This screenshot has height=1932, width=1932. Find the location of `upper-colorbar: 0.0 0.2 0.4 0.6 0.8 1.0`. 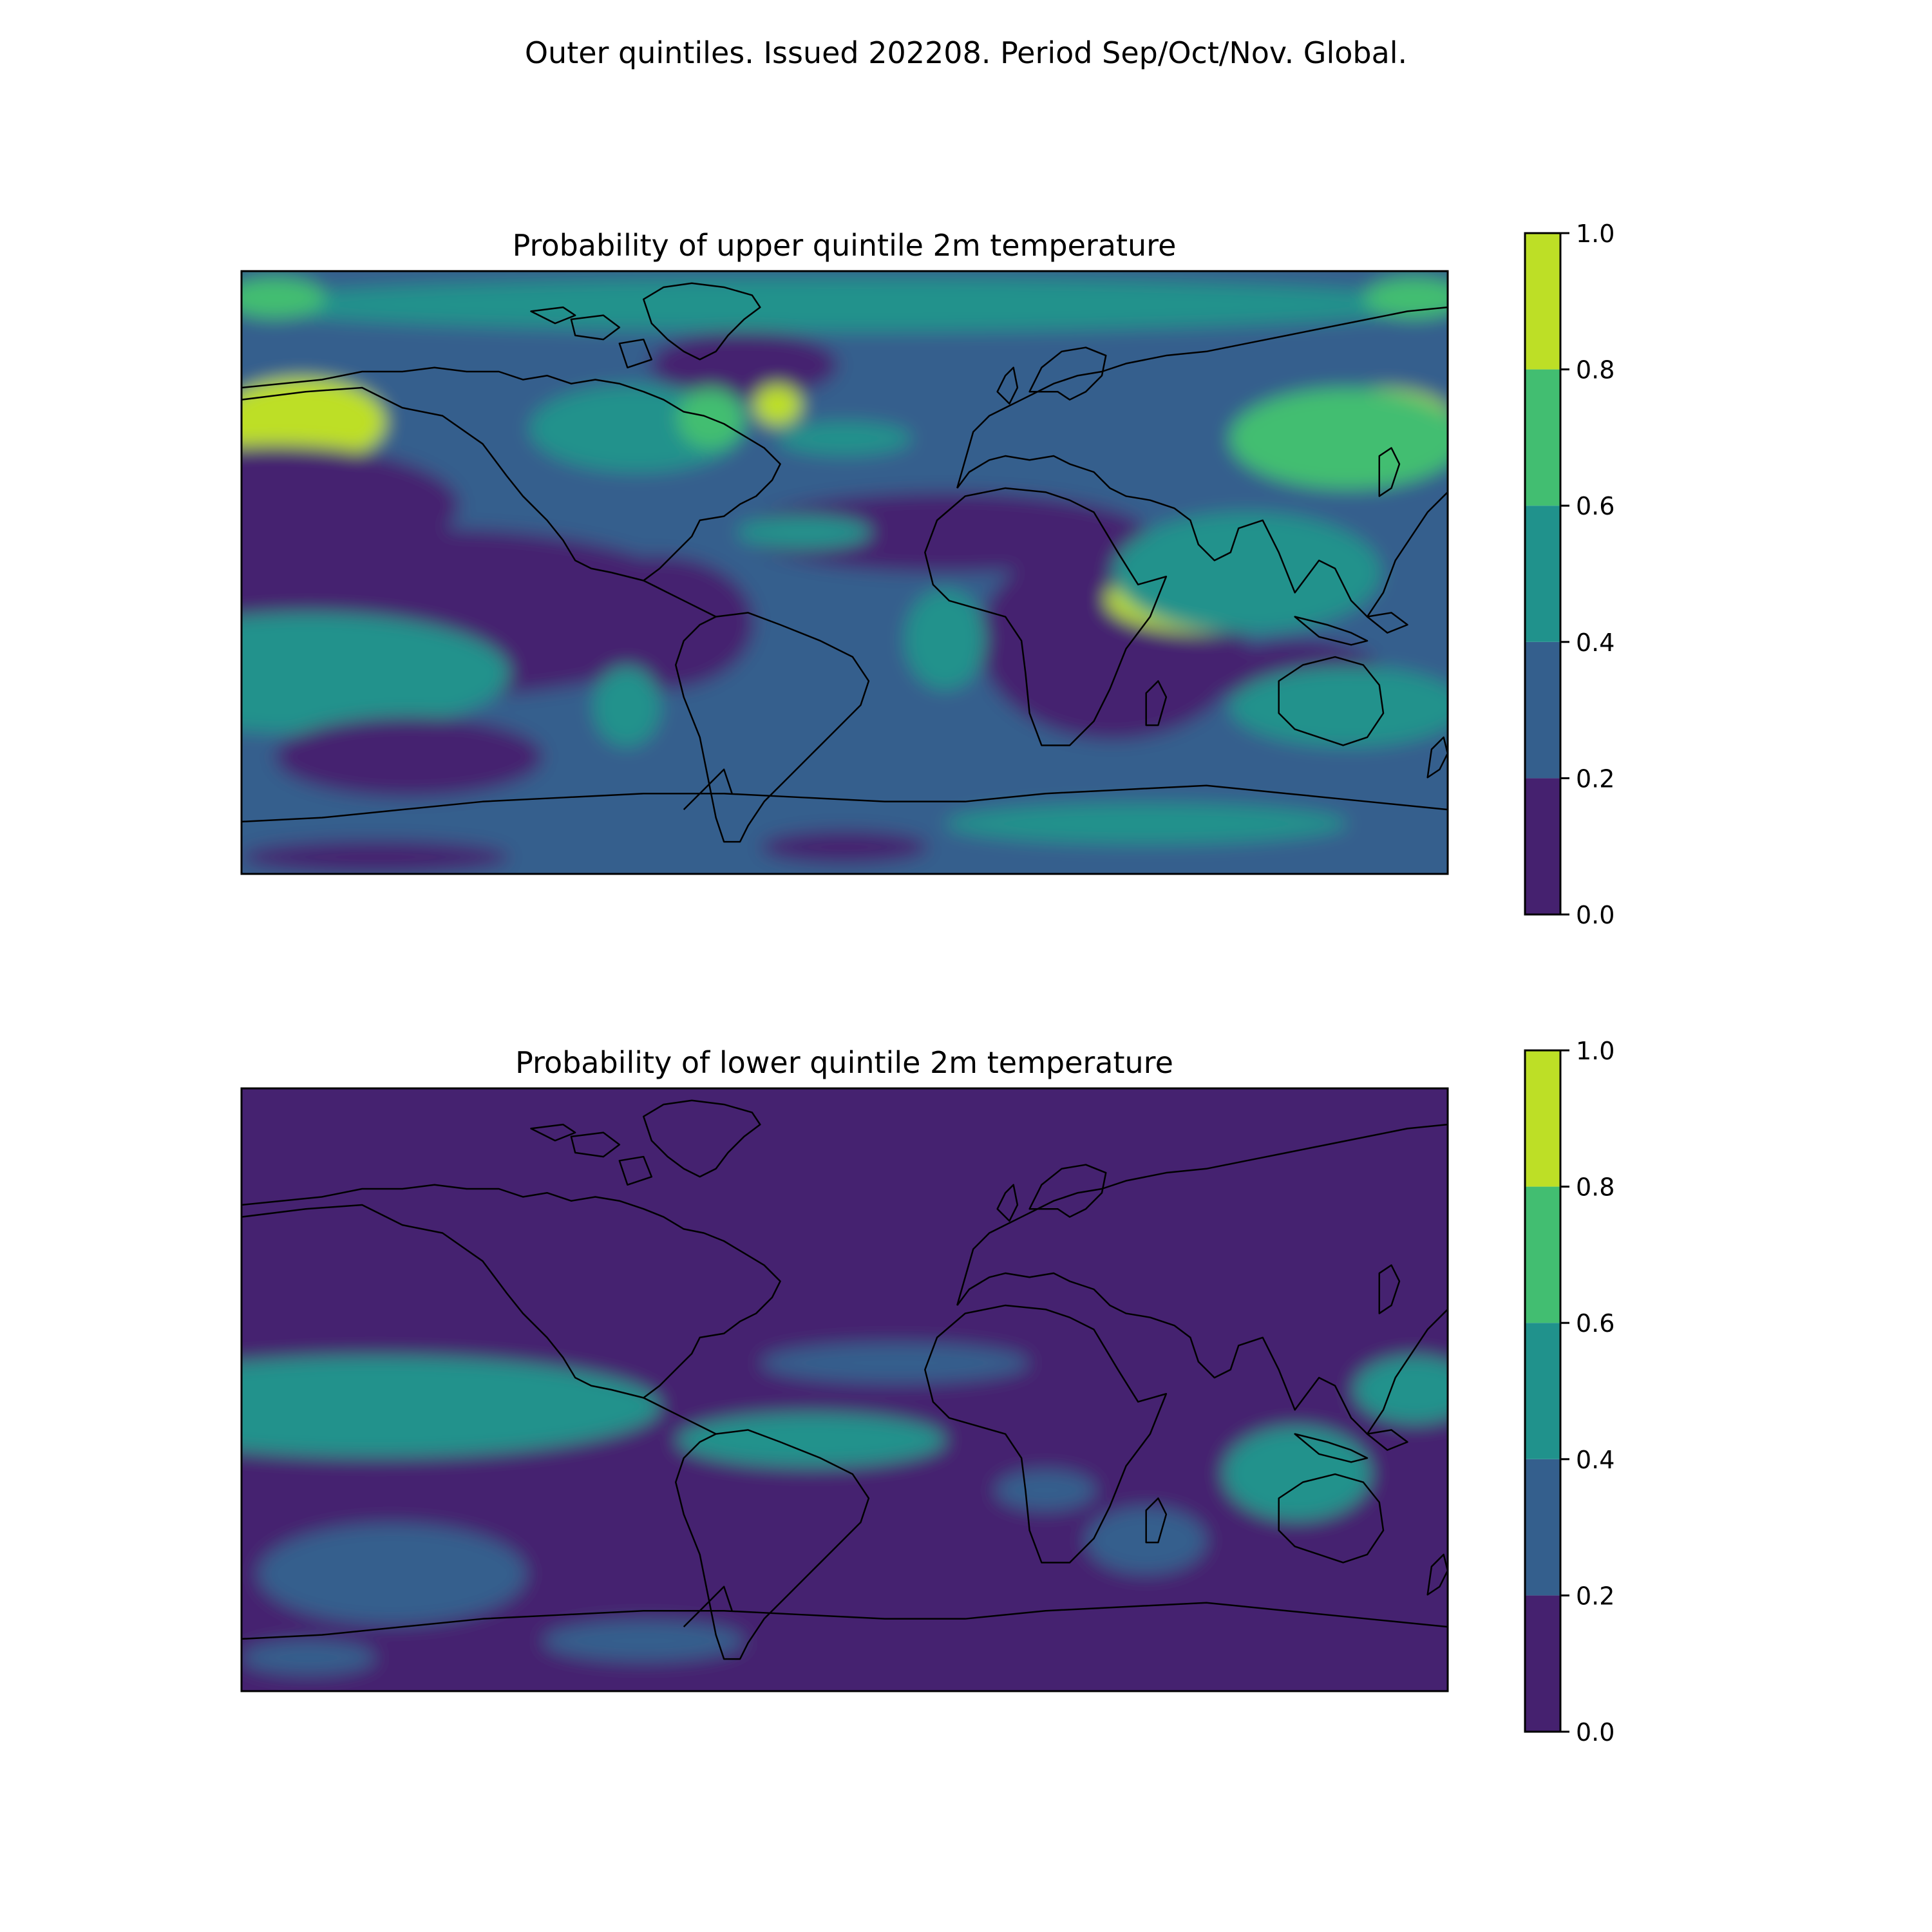

upper-colorbar: 0.0 0.2 0.4 0.6 0.8 1.0 is located at coordinates (1570, 574).